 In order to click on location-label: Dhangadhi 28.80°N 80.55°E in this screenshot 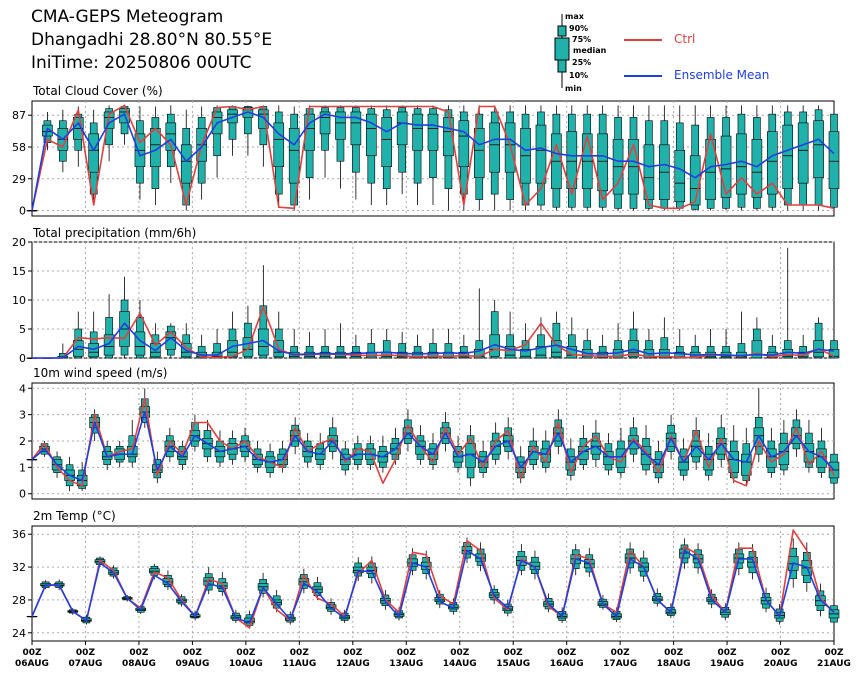, I will do `click(152, 40)`.